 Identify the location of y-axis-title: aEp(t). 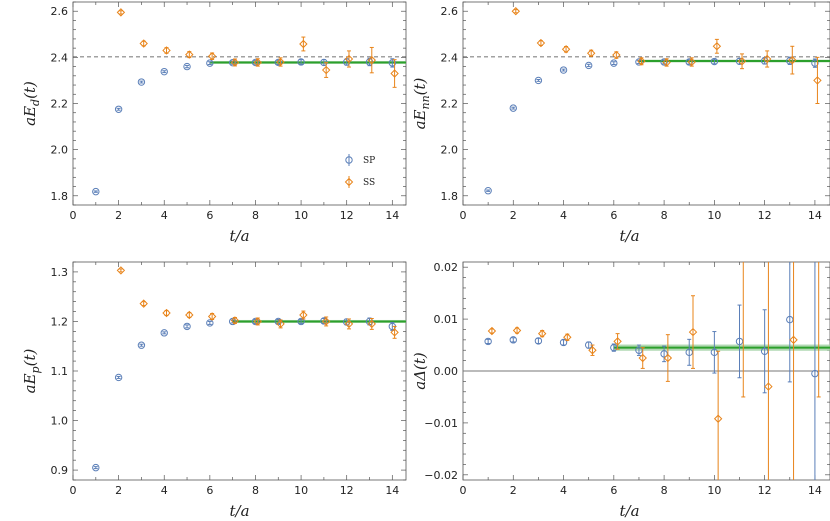
(31, 371).